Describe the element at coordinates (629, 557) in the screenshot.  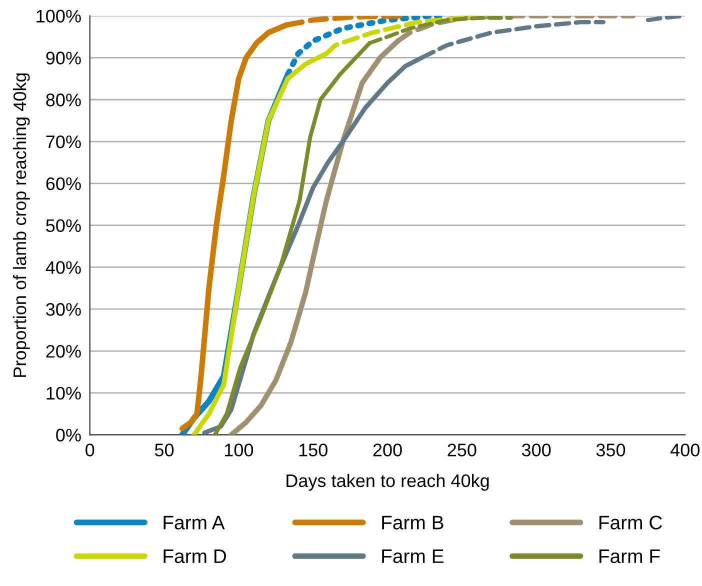
I see `legend-label: Farm F` at that location.